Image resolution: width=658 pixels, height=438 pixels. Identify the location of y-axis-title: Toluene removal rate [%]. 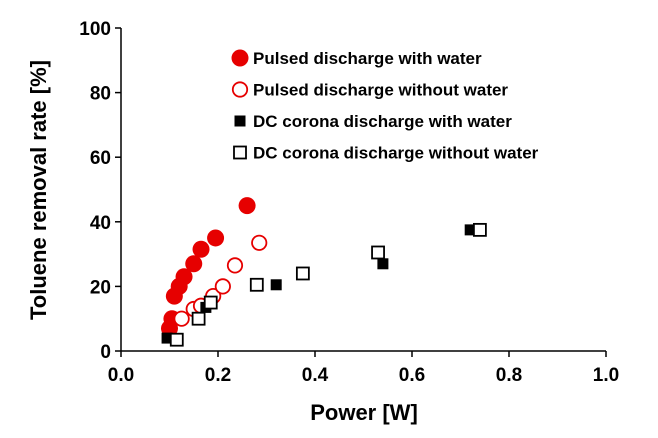
(38, 190).